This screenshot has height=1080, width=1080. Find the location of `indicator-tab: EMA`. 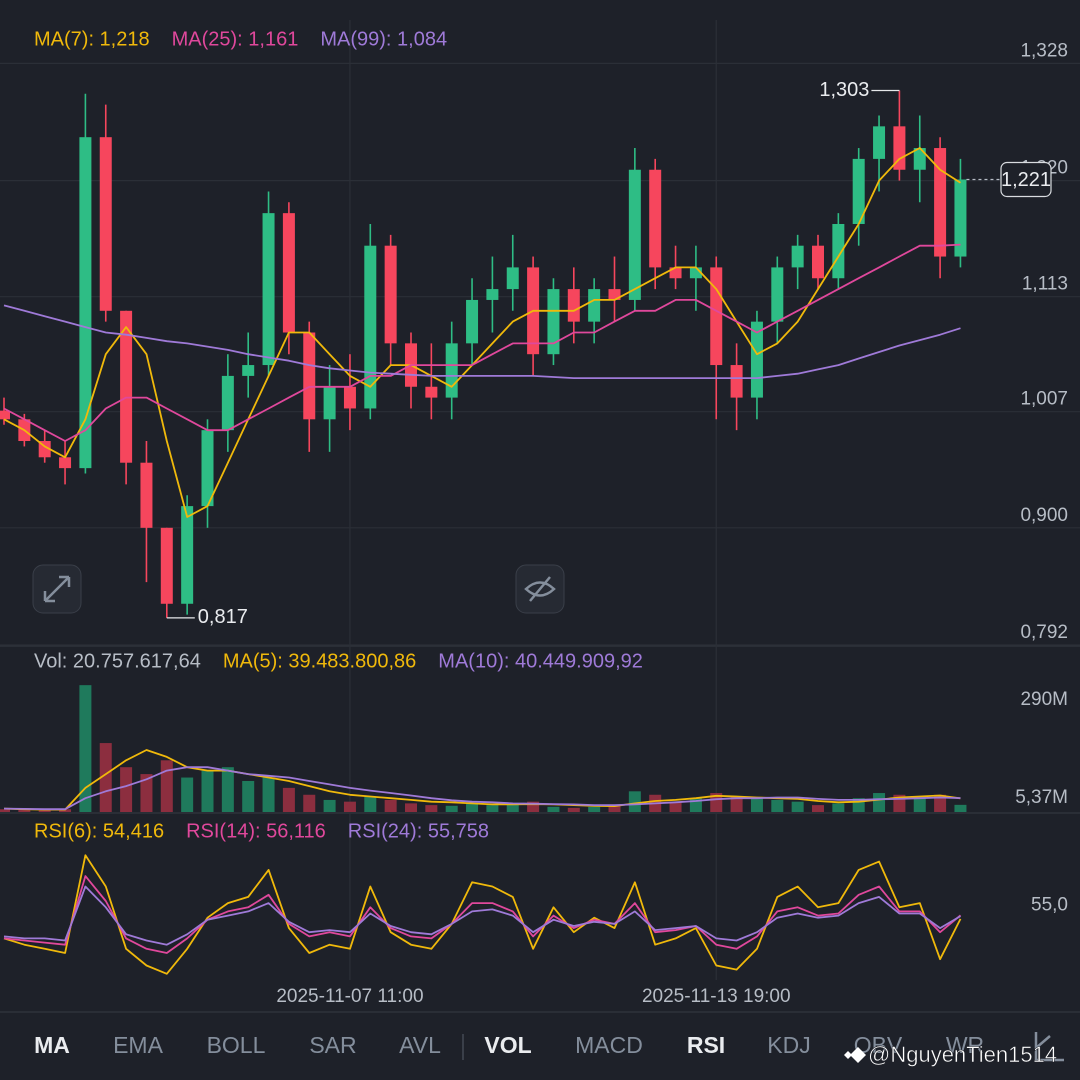

indicator-tab: EMA is located at coordinates (138, 1045).